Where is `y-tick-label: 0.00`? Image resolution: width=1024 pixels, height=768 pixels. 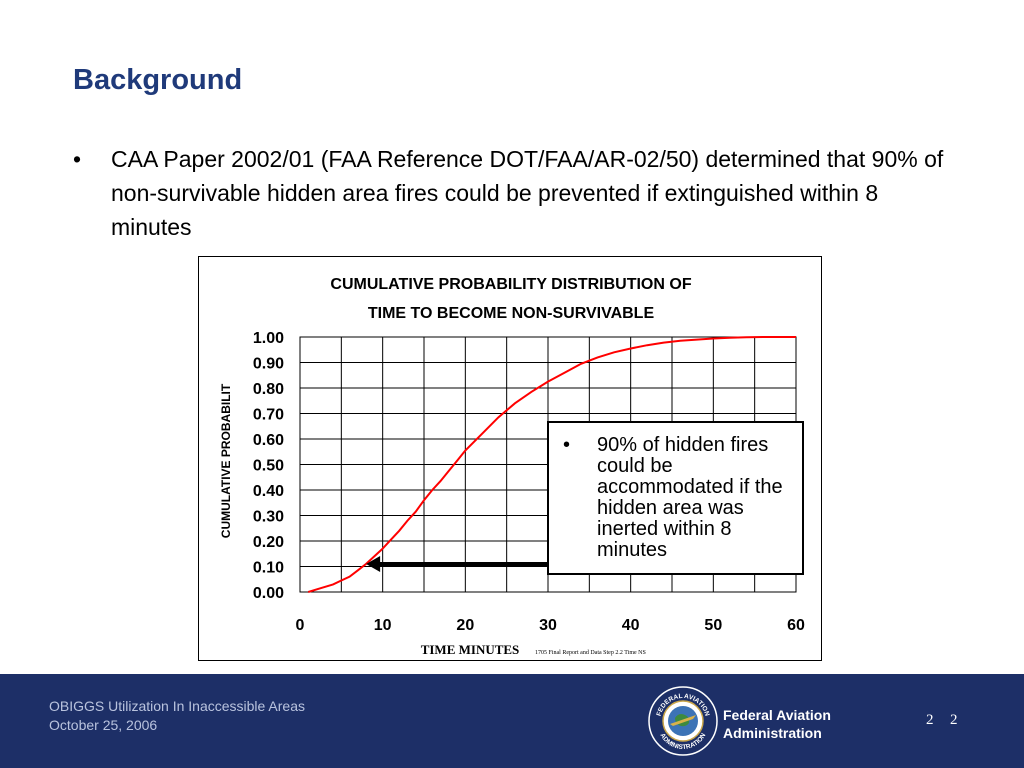
y-tick-label: 0.00 is located at coordinates (268, 593).